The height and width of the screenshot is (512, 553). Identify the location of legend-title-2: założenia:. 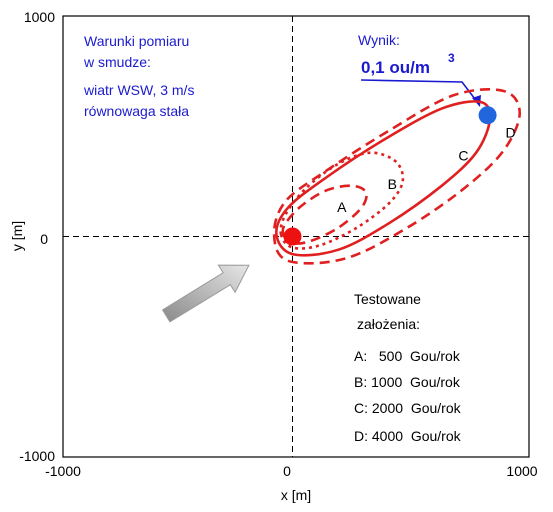
(388, 324).